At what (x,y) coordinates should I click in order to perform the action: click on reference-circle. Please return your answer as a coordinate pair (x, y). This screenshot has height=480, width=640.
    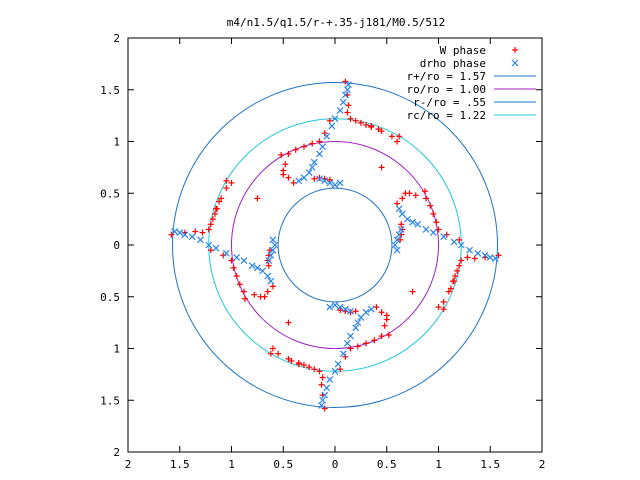
    Looking at the image, I should click on (335, 245).